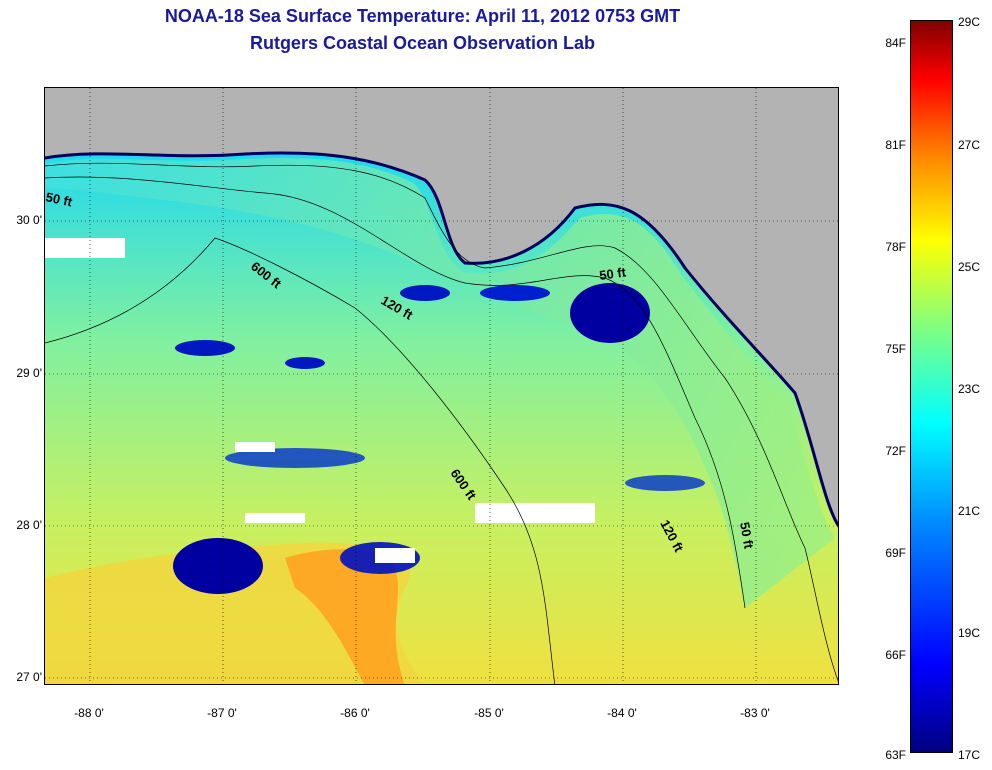  I want to click on colorbar-f-label: 75F, so click(895, 349).